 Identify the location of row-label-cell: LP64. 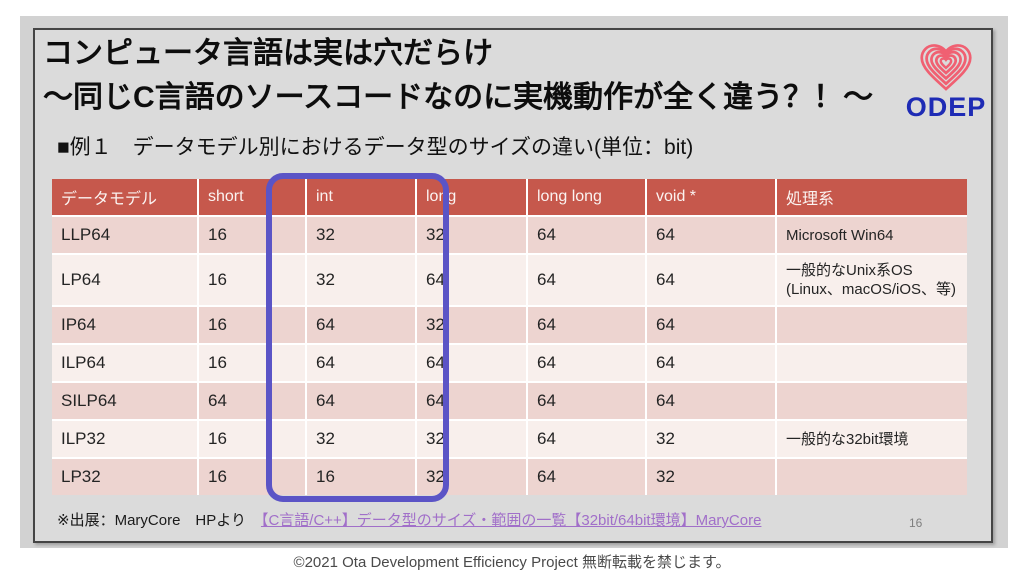
(125, 280).